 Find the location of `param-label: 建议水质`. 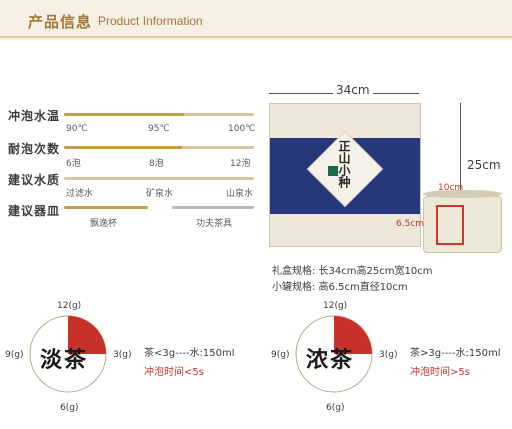

param-label: 建议水质 is located at coordinates (34, 180).